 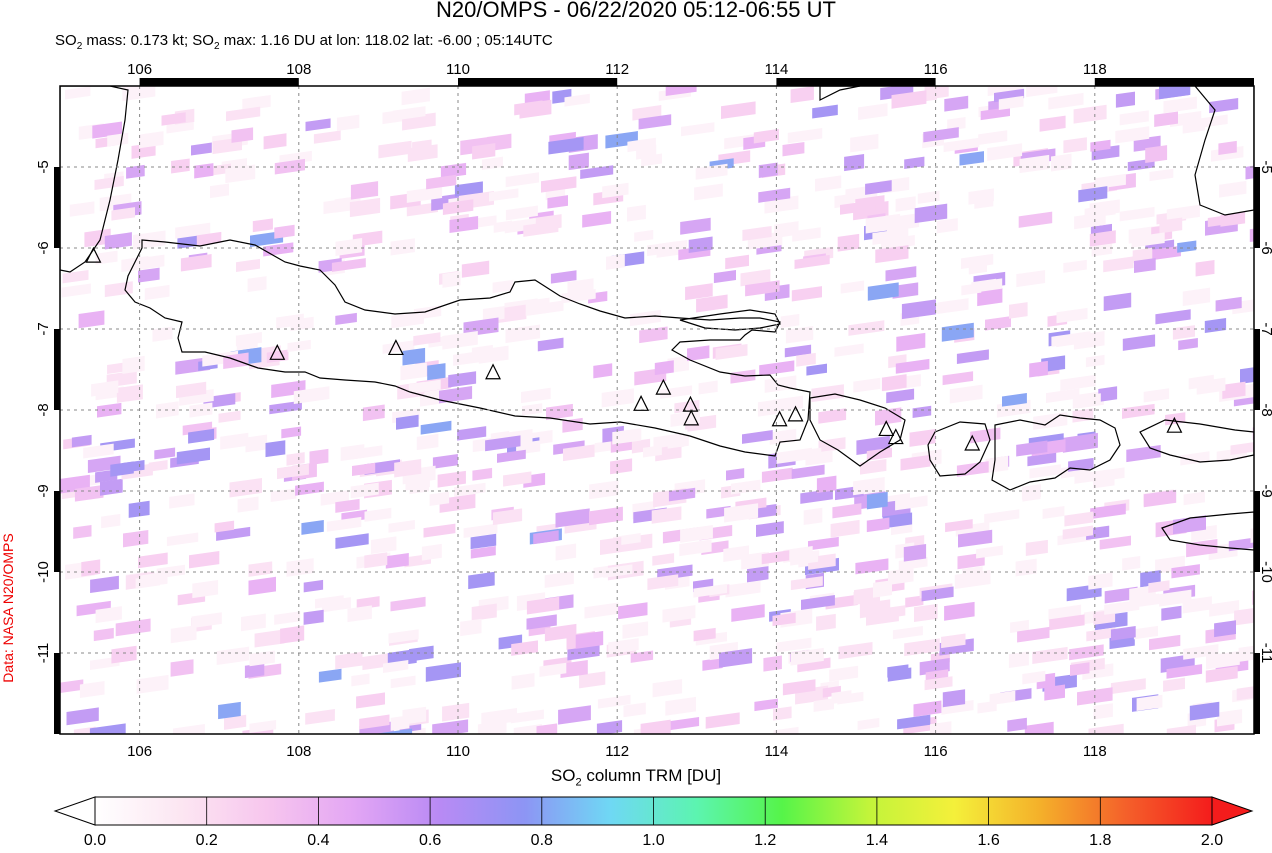 I want to click on sumba-coastline, so click(x=1207, y=531).